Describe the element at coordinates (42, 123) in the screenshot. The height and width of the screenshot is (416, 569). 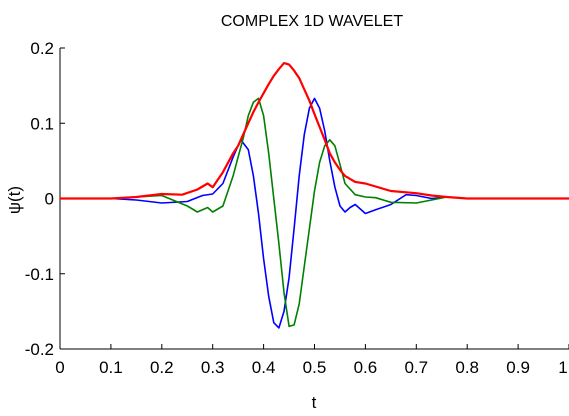
I see `y-tick-label: 0.1` at that location.